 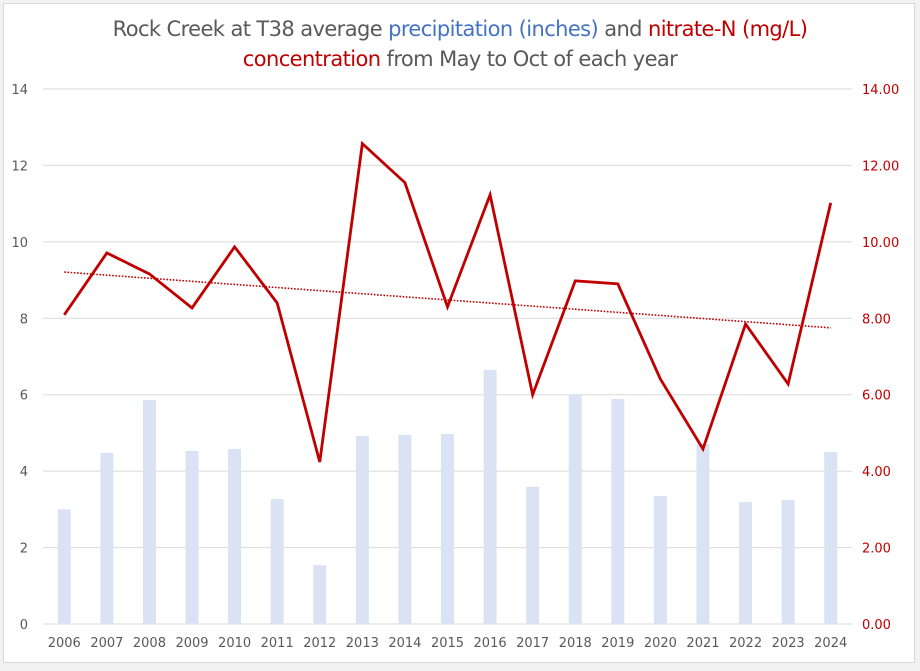 What do you see at coordinates (64, 643) in the screenshot?
I see `x-tick-label: 2006` at bounding box center [64, 643].